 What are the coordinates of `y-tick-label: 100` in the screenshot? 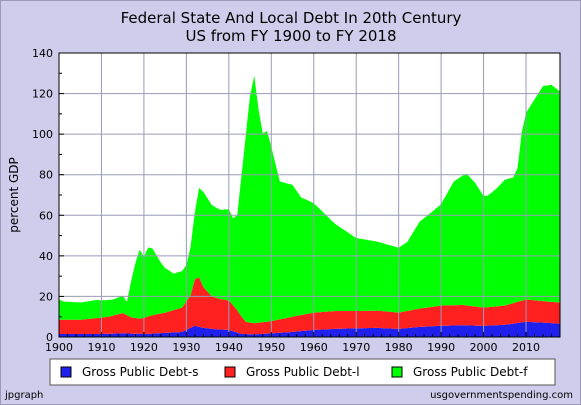 It's located at (42, 134).